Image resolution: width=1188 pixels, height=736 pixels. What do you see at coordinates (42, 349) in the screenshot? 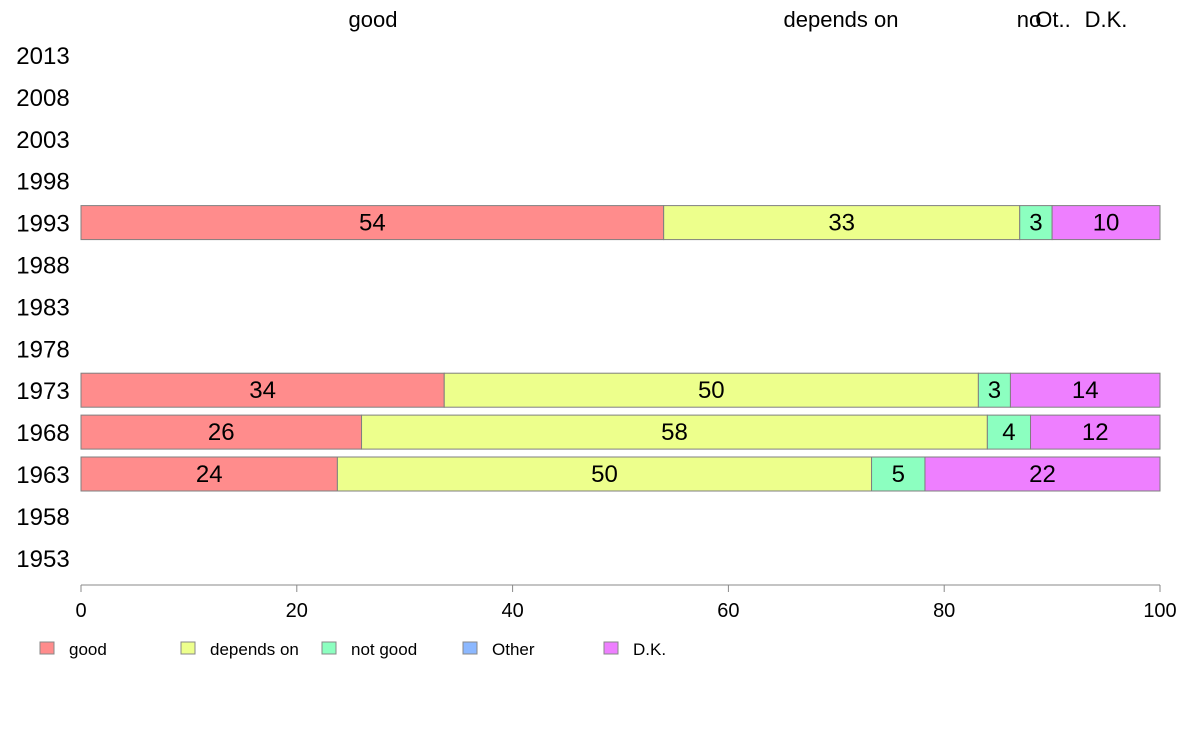
I see `year-label: 1978` at bounding box center [42, 349].